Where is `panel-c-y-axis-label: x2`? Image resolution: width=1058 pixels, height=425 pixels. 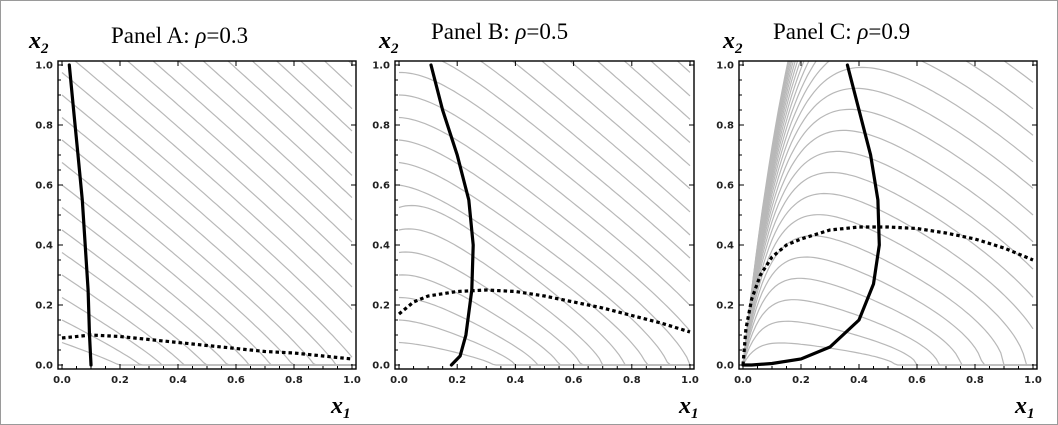
panel-c-y-axis-label: x2 is located at coordinates (732, 42).